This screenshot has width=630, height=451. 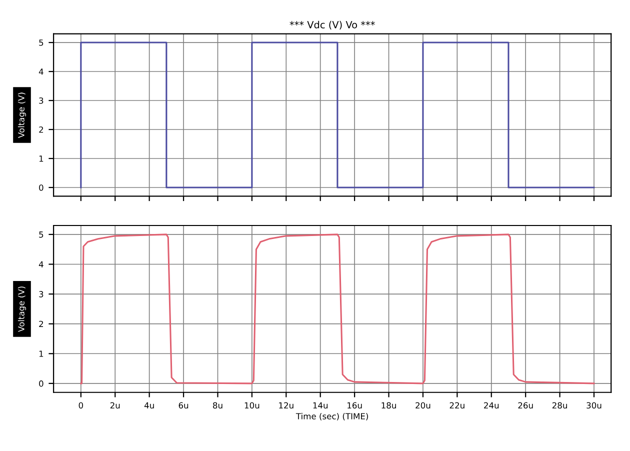 What do you see at coordinates (594, 405) in the screenshot?
I see `x-tick-label: 30u` at bounding box center [594, 405].